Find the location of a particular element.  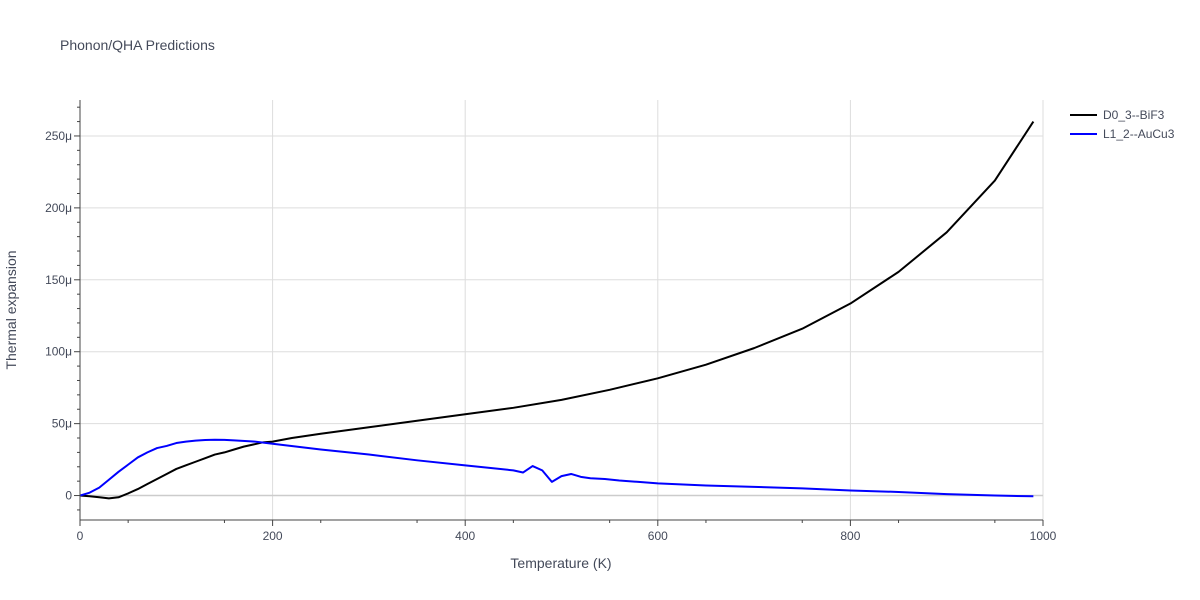

legend-label: D0_3--BiF3 is located at coordinates (1134, 115).